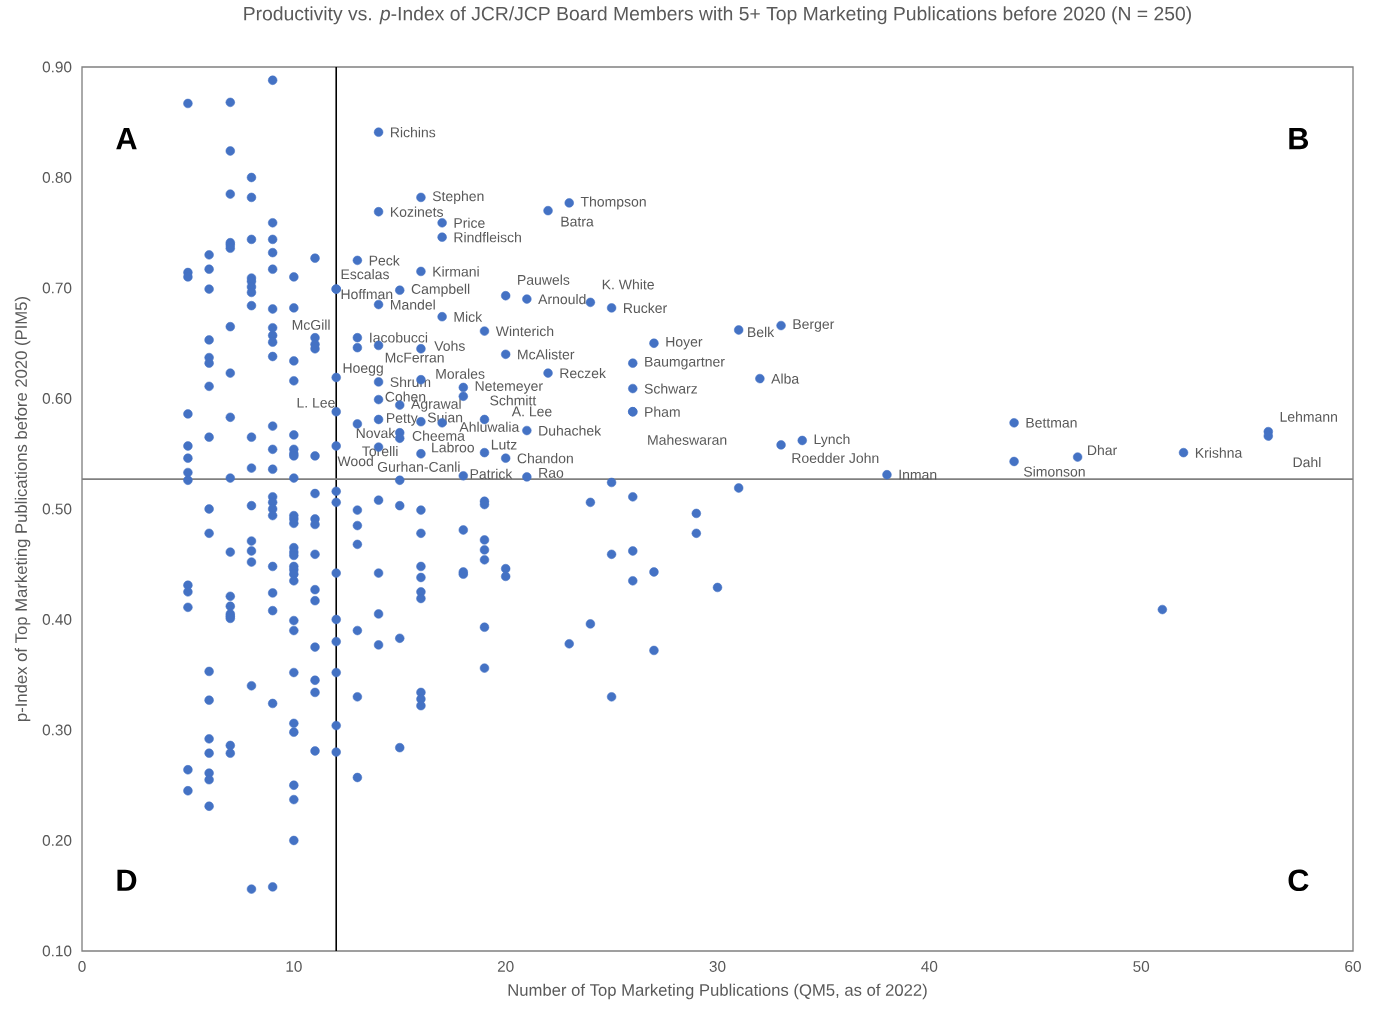 The image size is (1377, 1012). Describe the element at coordinates (546, 354) in the screenshot. I see `annotation: McAlister` at that location.